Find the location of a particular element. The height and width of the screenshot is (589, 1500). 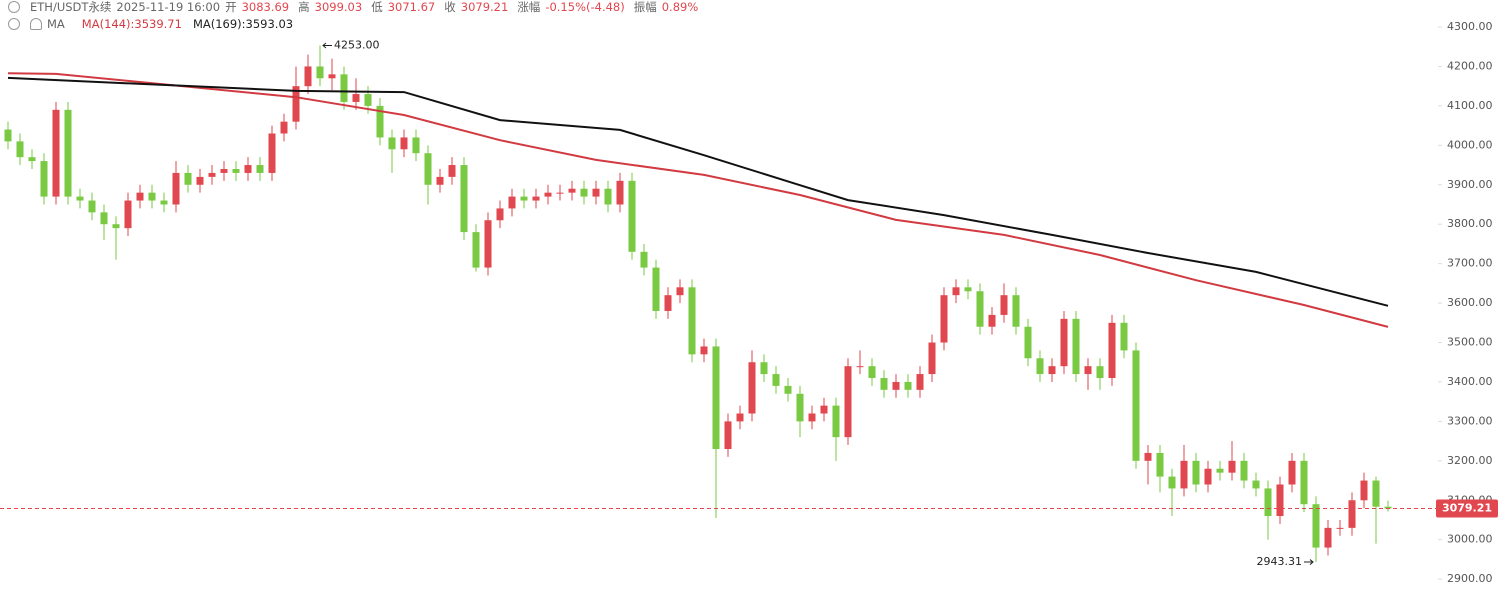

open-value: 3083.69 is located at coordinates (265, 7).